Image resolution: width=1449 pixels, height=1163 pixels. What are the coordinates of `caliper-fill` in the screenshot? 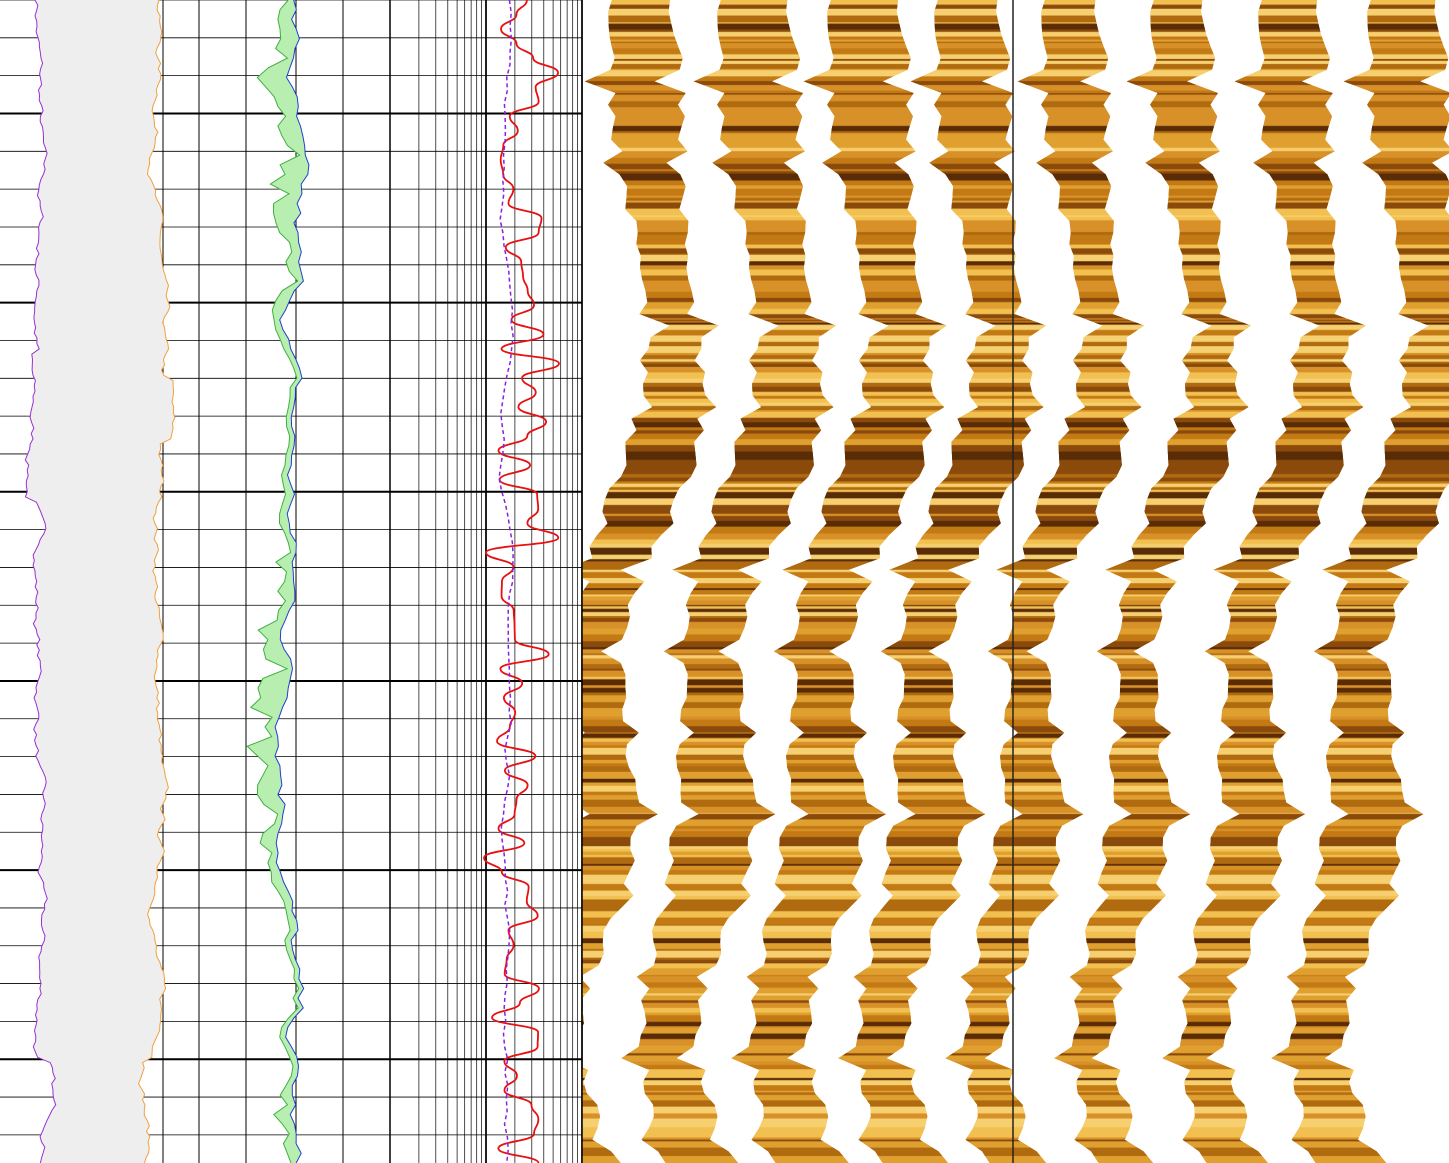 It's located at (100, 581).